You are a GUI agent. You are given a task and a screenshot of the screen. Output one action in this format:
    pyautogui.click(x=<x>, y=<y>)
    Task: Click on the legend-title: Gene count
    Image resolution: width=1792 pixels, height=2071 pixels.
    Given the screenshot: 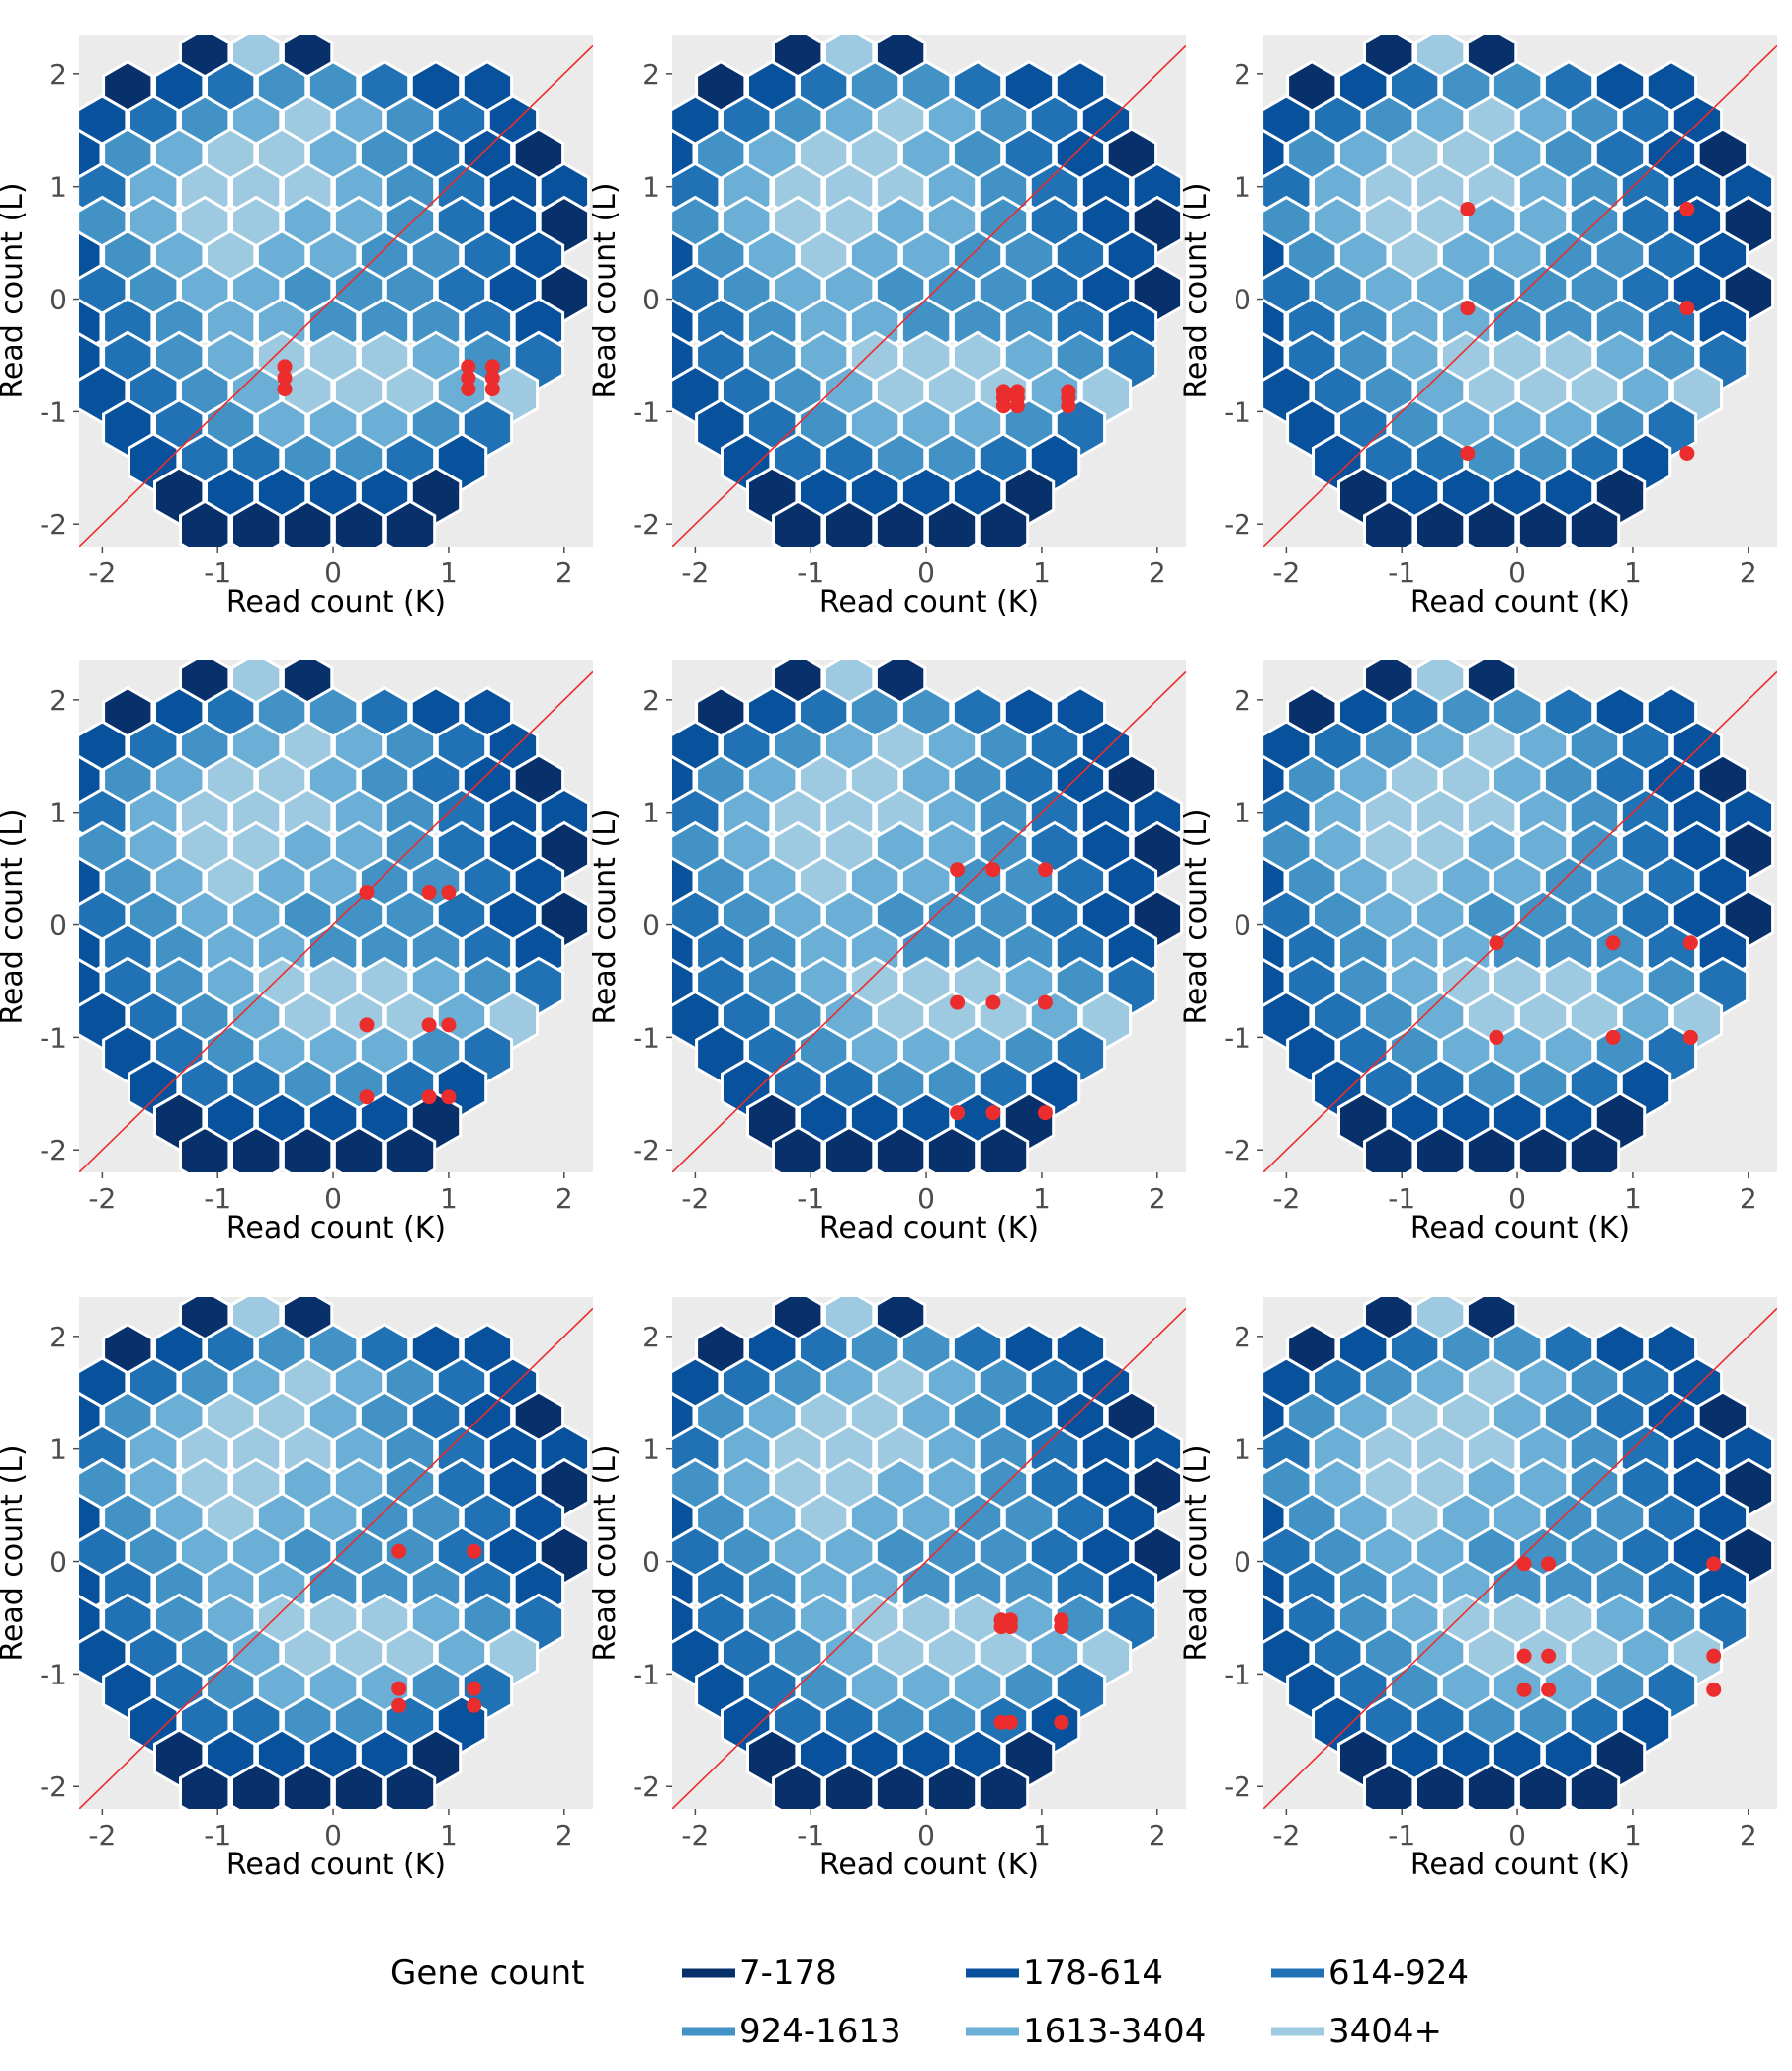 What is the action you would take?
    pyautogui.click(x=487, y=1973)
    